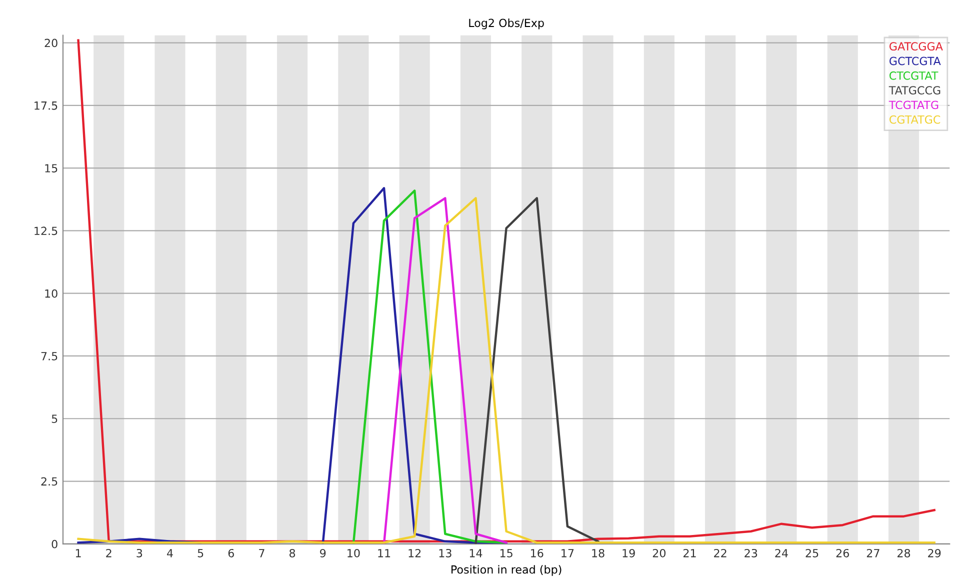  I want to click on x-tick-label: 8, so click(293, 553).